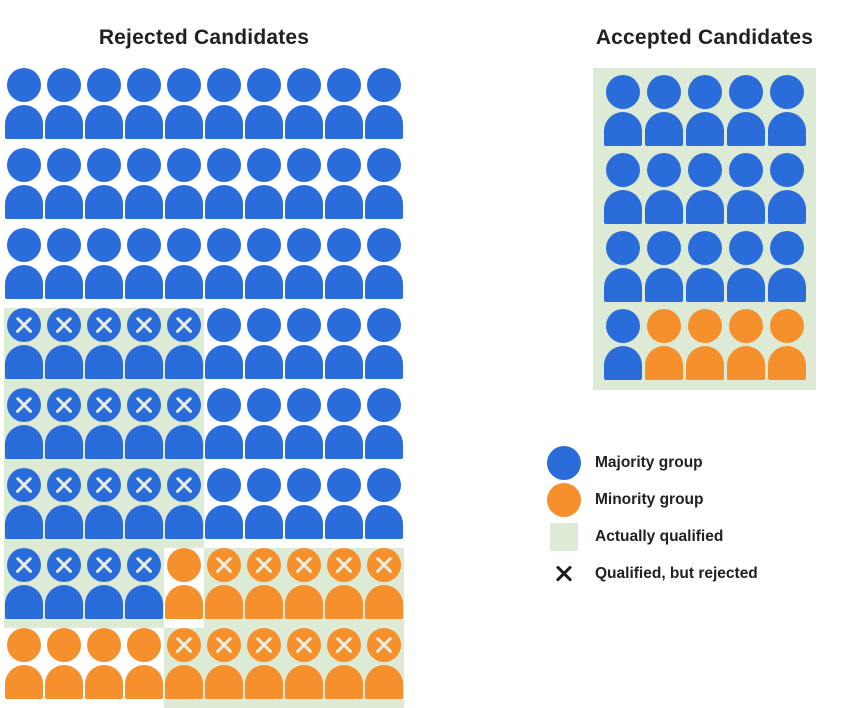  I want to click on legend-label-minority: Minority group, so click(649, 499).